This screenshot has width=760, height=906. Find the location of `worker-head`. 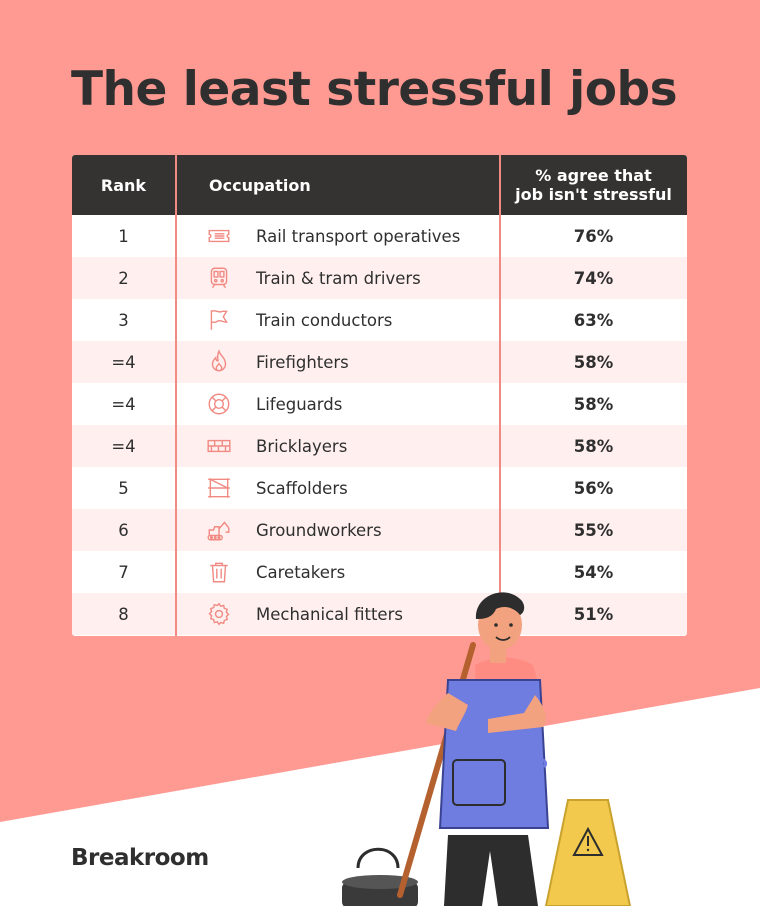

worker-head is located at coordinates (500, 627).